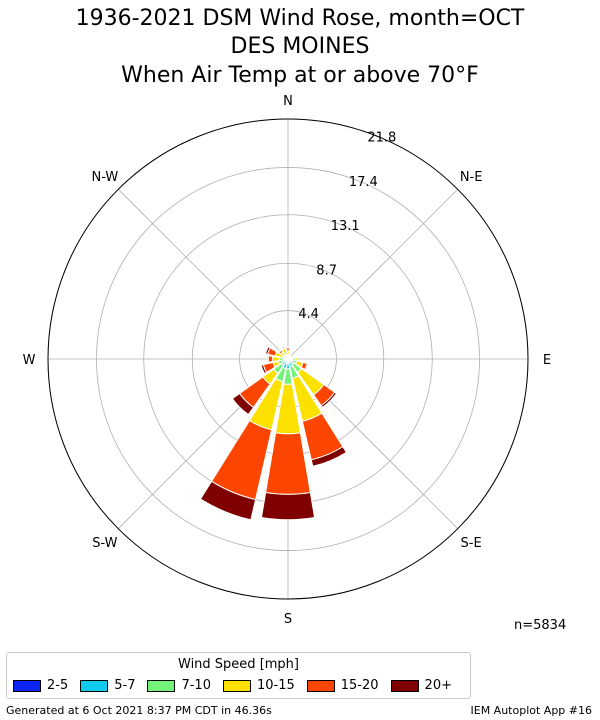 The height and width of the screenshot is (720, 600). I want to click on chart-title-line-2: DES MOINES, so click(300, 46).